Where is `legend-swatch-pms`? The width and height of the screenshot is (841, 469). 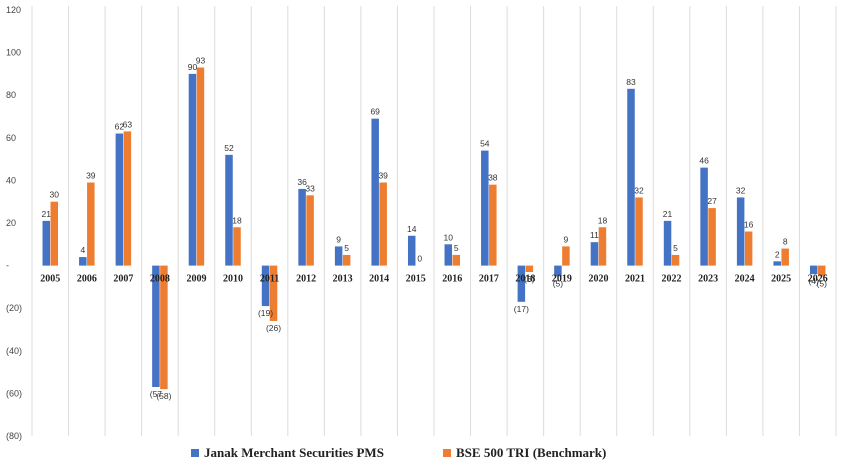
legend-swatch-pms is located at coordinates (195, 453).